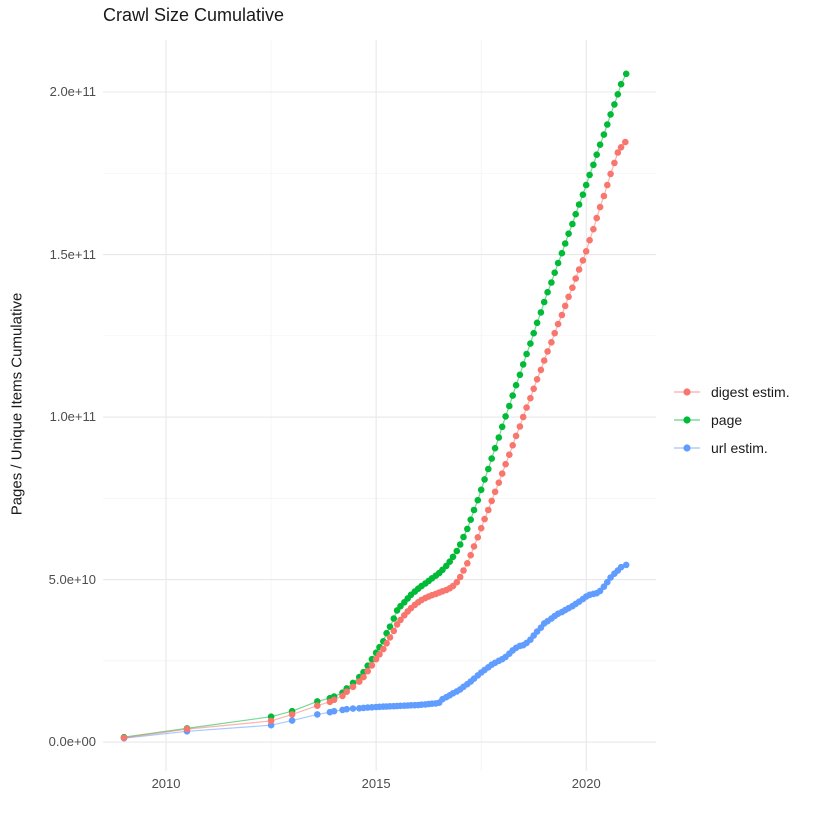  I want to click on y-tick-label-1.5e+11: 1.5e+11, so click(72, 254).